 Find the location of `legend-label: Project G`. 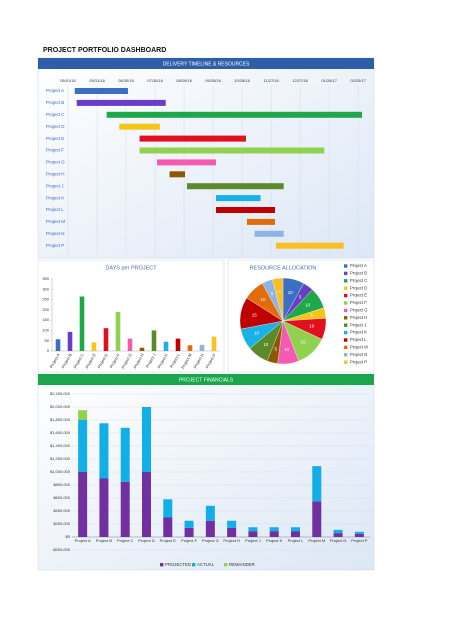

legend-label: Project G is located at coordinates (358, 310).